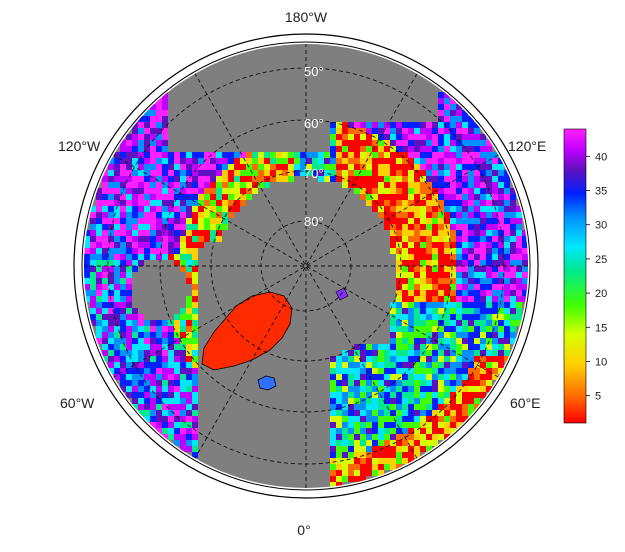  I want to click on colorbar-tick-label: 40, so click(601, 157).